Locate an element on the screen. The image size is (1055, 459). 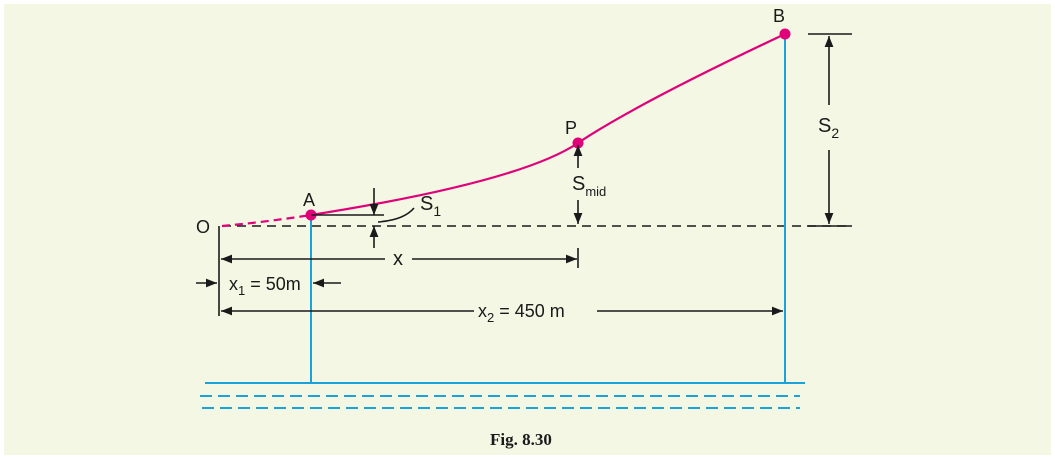
point-b-dot is located at coordinates (785, 34).